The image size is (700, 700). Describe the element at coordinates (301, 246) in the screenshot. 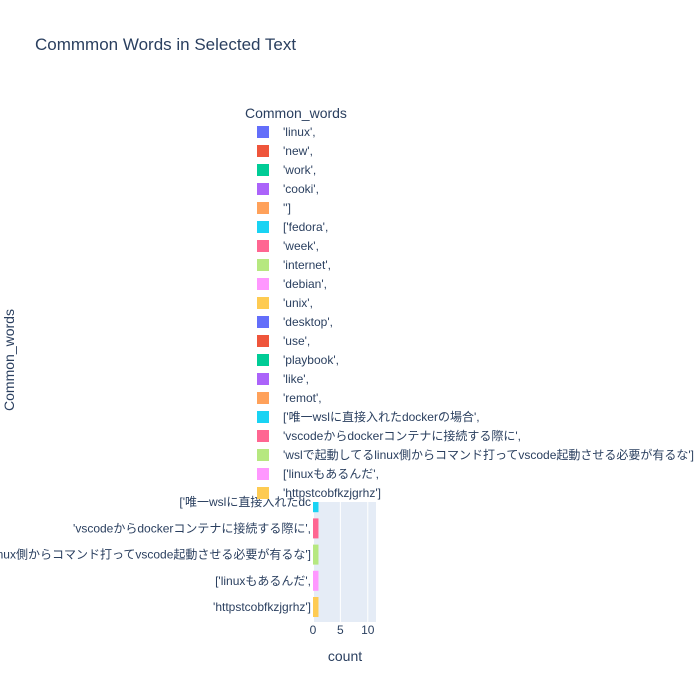

I see `legend-item-label: 'week',` at that location.